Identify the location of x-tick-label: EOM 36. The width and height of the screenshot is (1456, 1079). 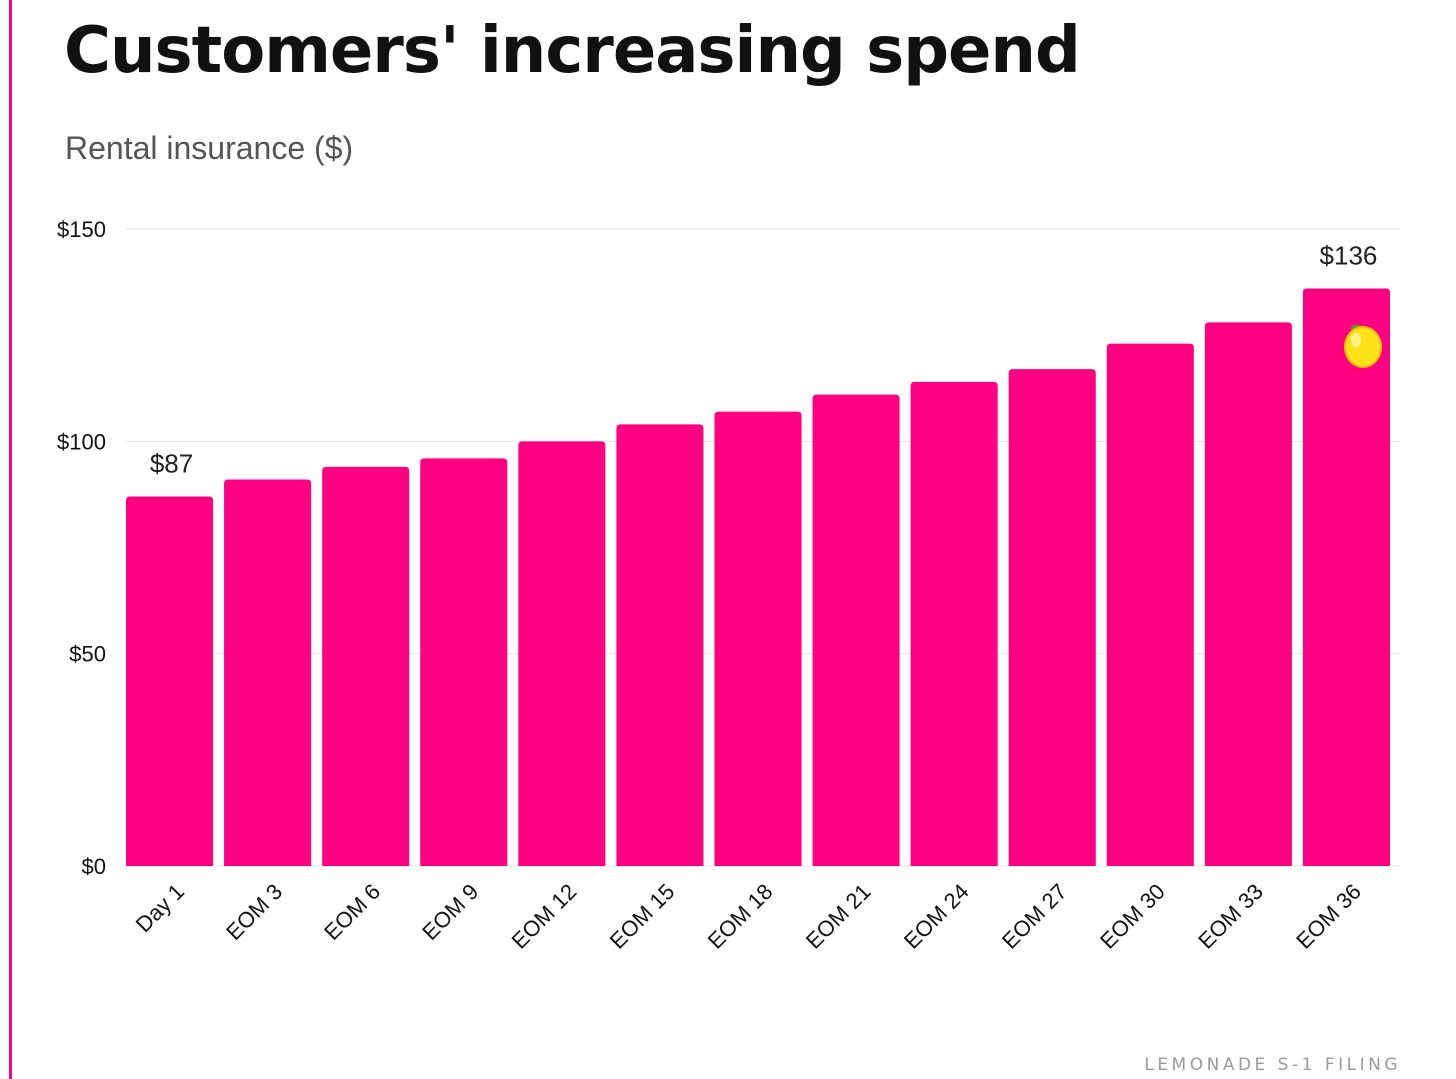
(1328, 916).